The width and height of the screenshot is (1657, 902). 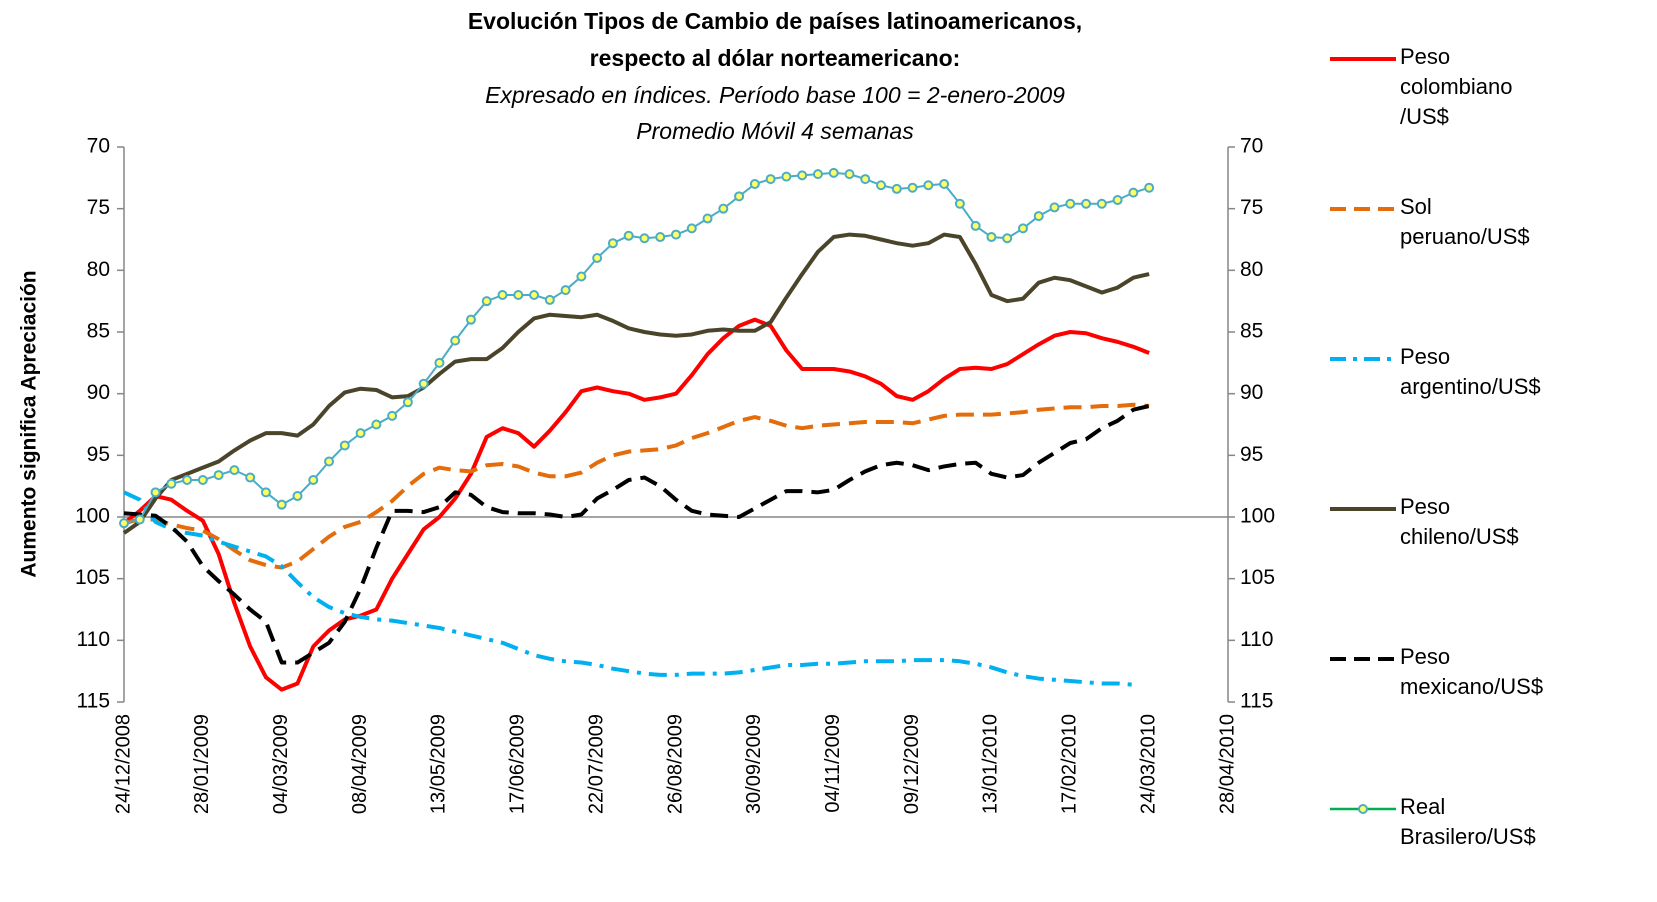 What do you see at coordinates (833, 763) in the screenshot?
I see `x-tick-label: 04/11/2009` at bounding box center [833, 763].